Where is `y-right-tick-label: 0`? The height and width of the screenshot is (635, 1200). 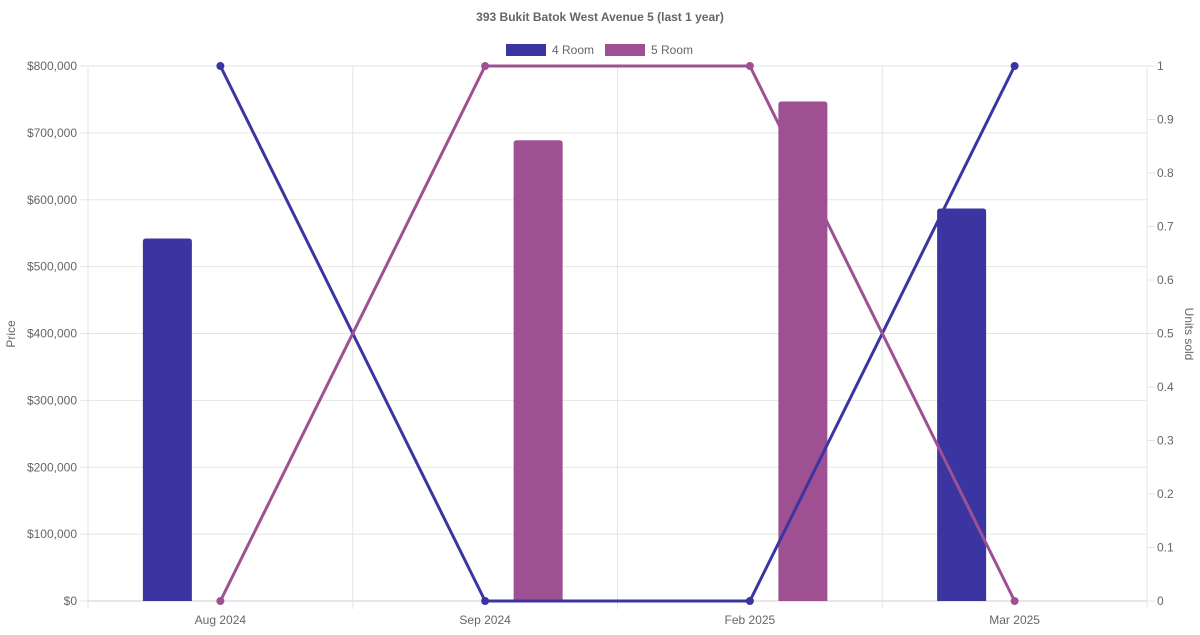
y-right-tick-label: 0 is located at coordinates (1160, 601).